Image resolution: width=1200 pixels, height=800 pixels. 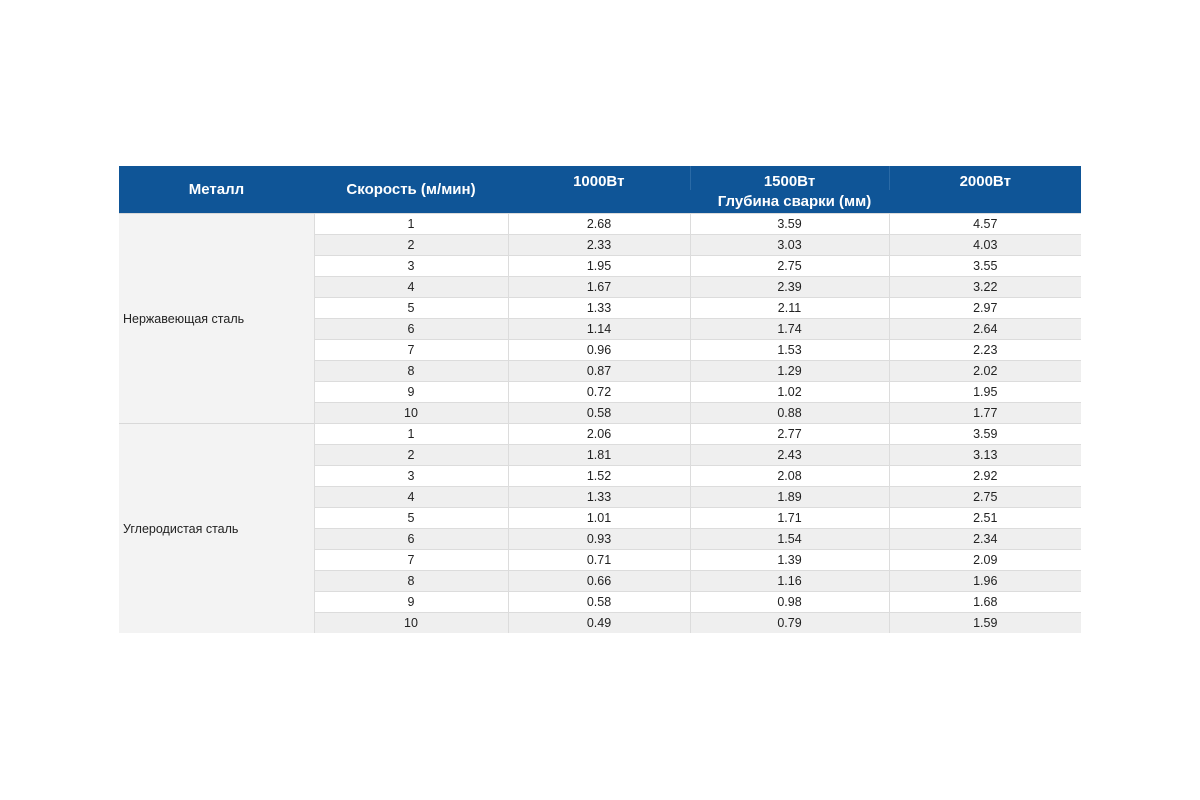 I want to click on depth-1500w-cell: 2.75, so click(x=789, y=266).